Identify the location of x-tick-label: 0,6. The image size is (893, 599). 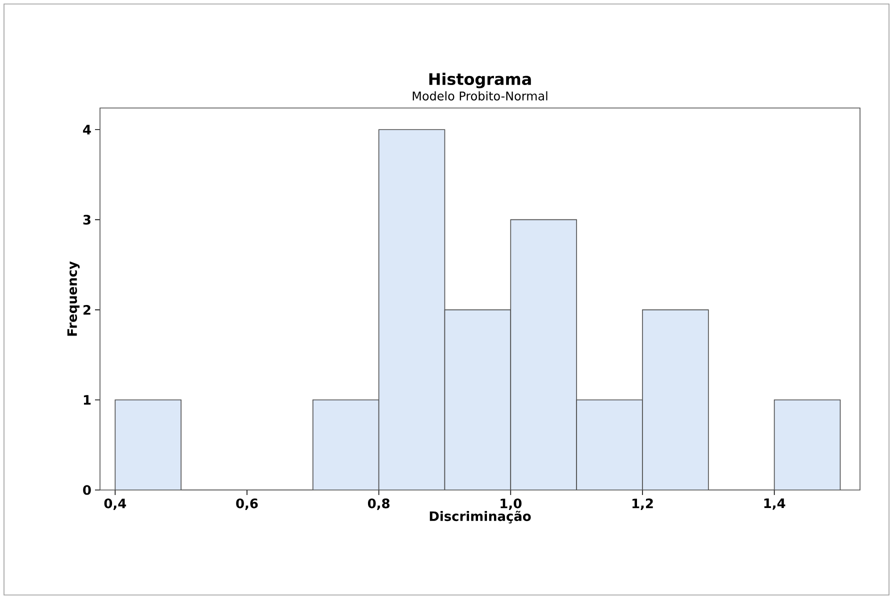
(247, 504).